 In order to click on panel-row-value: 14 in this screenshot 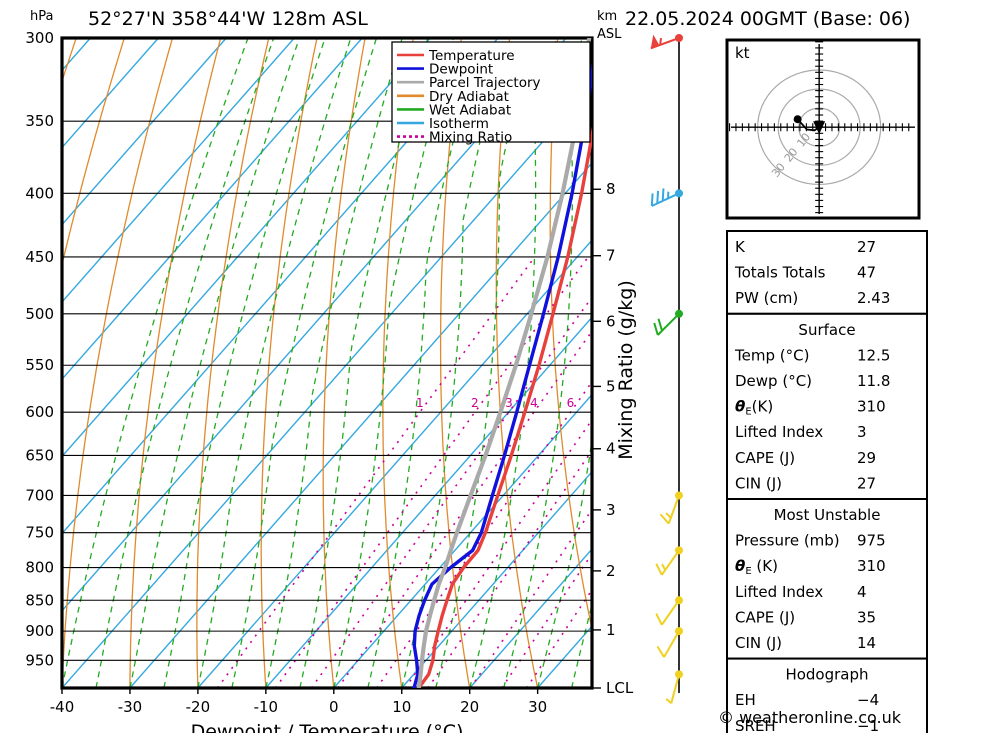, I will do `click(866, 643)`.